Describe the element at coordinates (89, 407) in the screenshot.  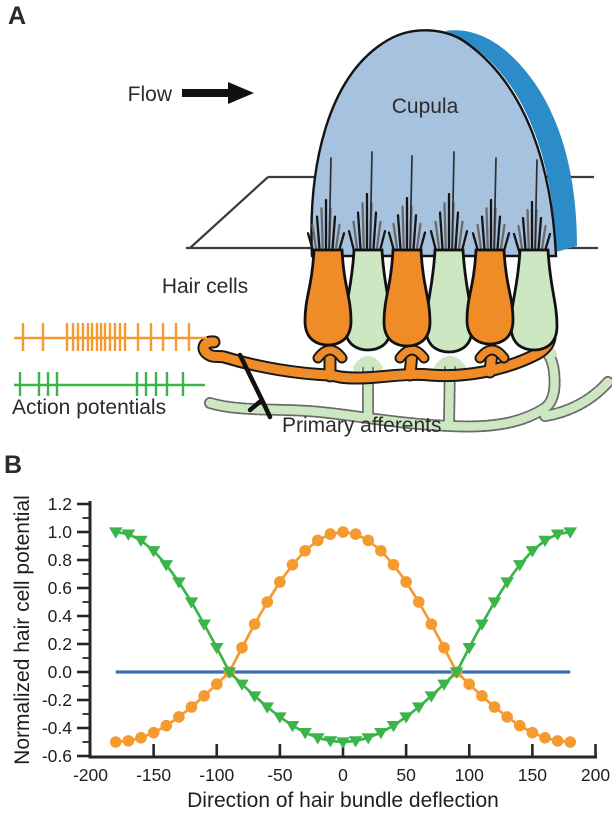
I see `action-potentials-label: Action potentials` at that location.